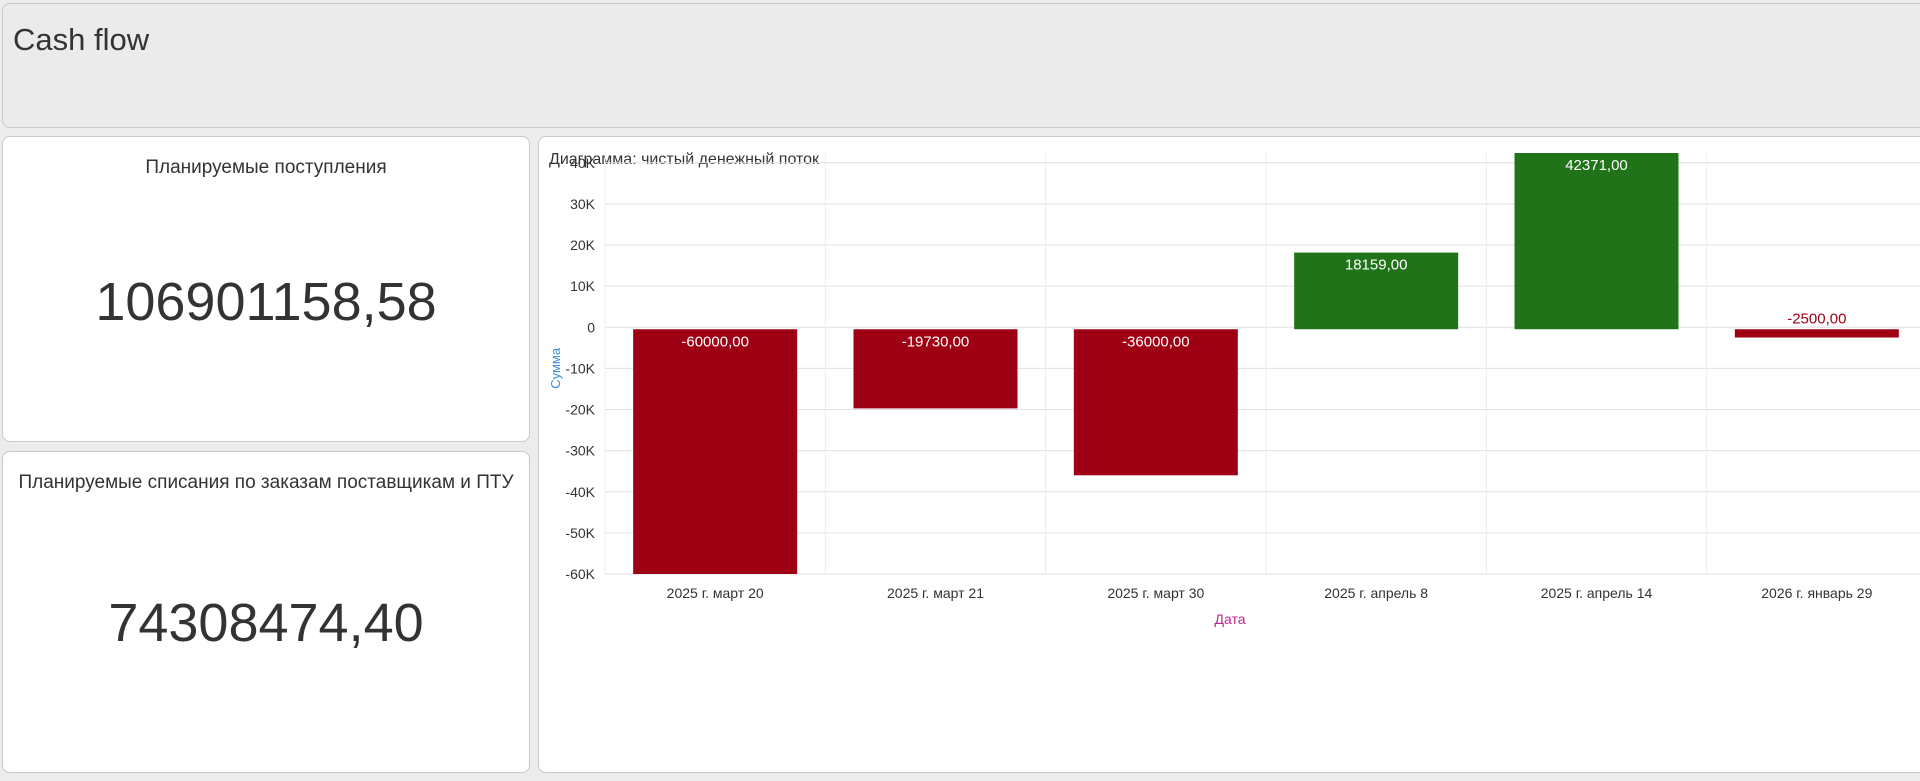  What do you see at coordinates (580, 410) in the screenshot?
I see `y-tick-label: -20K` at bounding box center [580, 410].